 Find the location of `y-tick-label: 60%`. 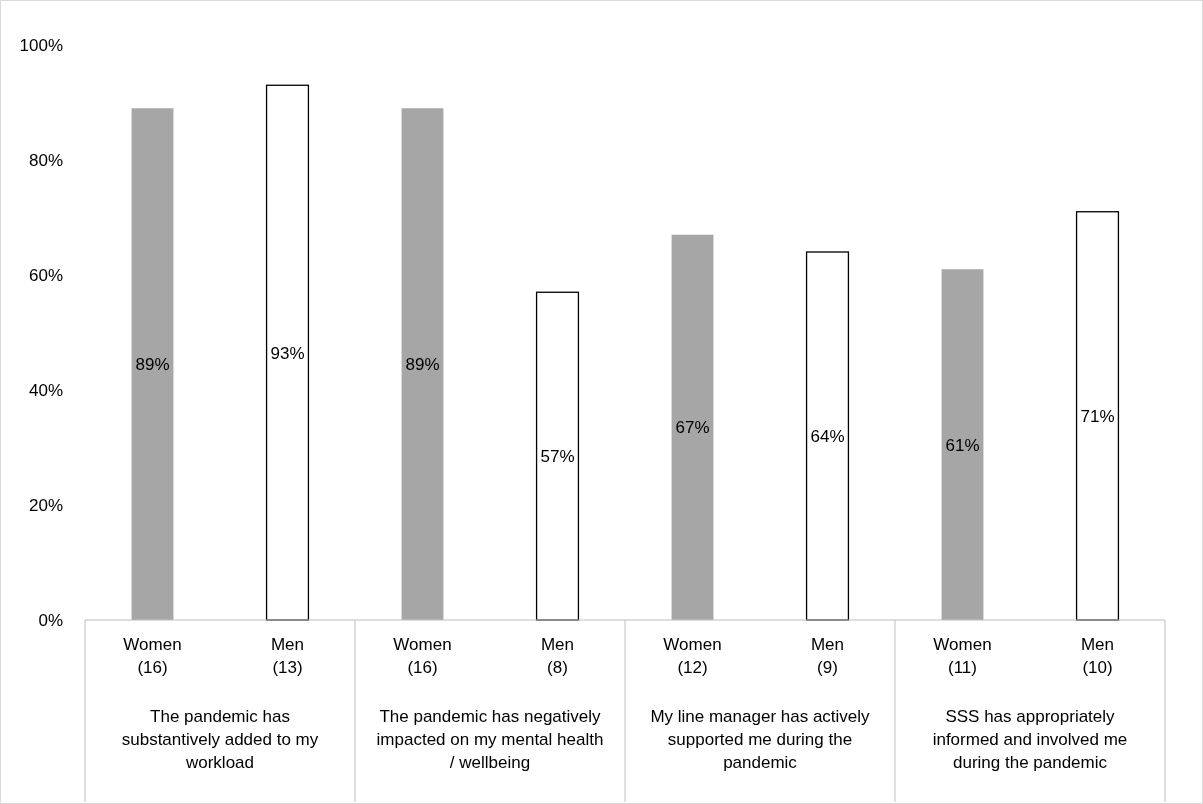

y-tick-label: 60% is located at coordinates (45, 275).